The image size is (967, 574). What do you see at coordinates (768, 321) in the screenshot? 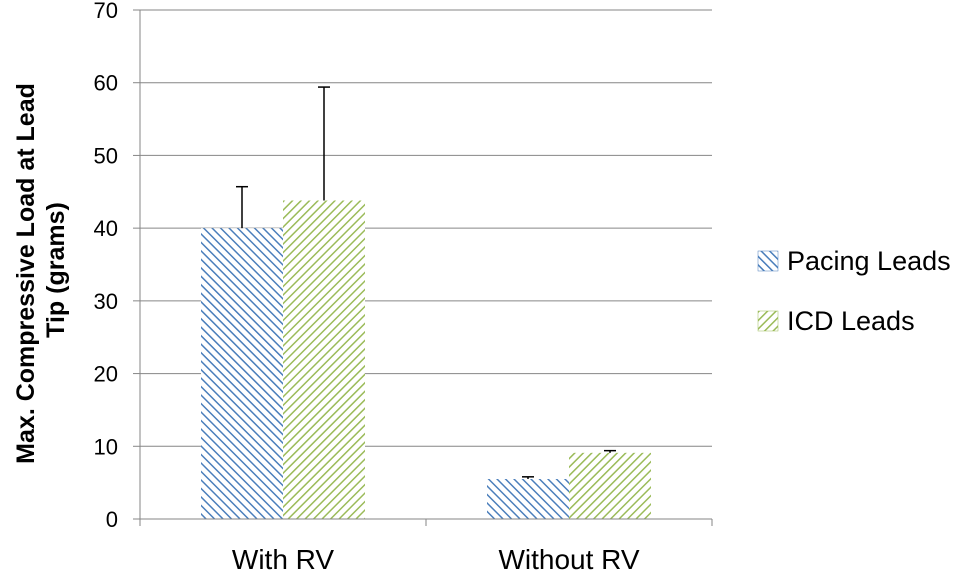
I see `legend-swatch-icd-leads` at bounding box center [768, 321].